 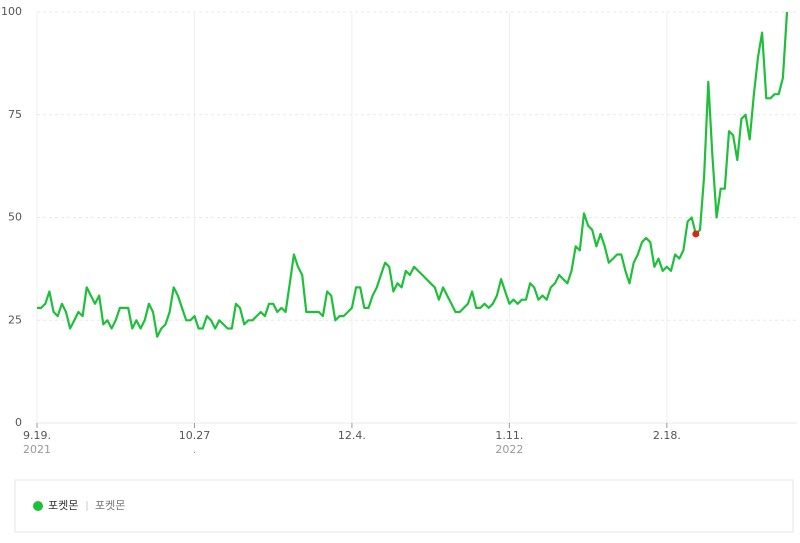 What do you see at coordinates (63, 505) in the screenshot?
I see `legend-label: 포켓몬` at bounding box center [63, 505].